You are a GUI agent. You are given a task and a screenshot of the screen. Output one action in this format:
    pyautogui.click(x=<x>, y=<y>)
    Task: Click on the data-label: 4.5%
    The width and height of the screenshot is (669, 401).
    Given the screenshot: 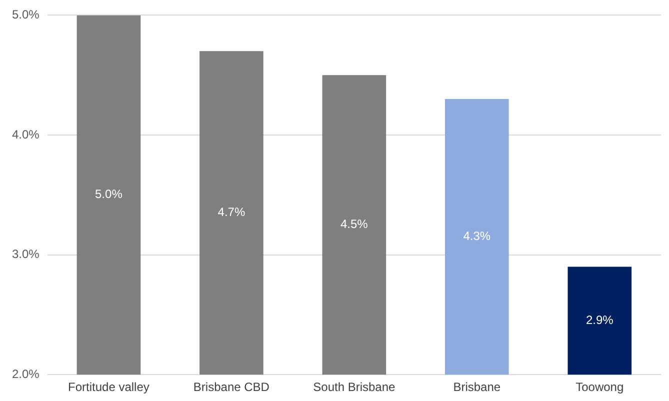 What is the action you would take?
    pyautogui.click(x=354, y=224)
    